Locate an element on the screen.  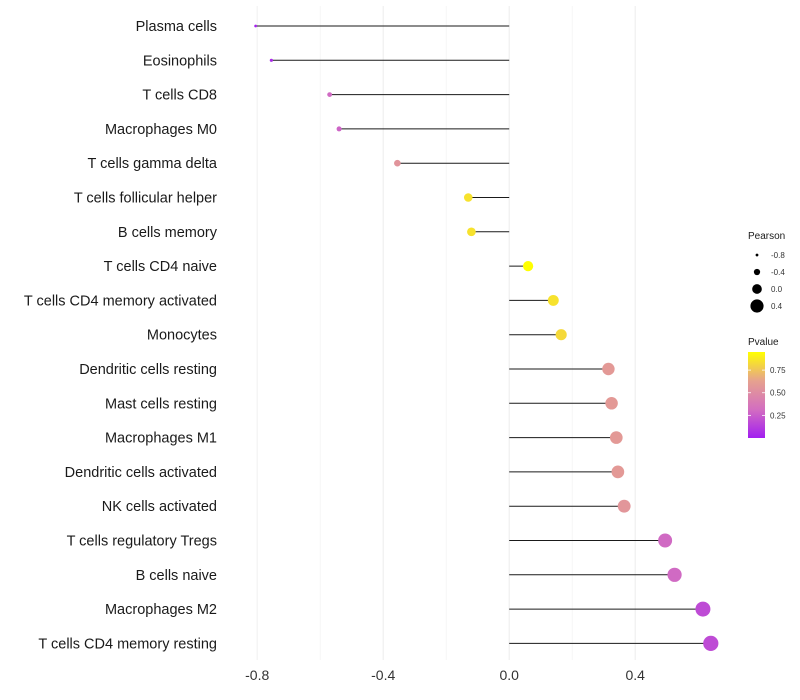
category-label: Eosinophils is located at coordinates (180, 61).